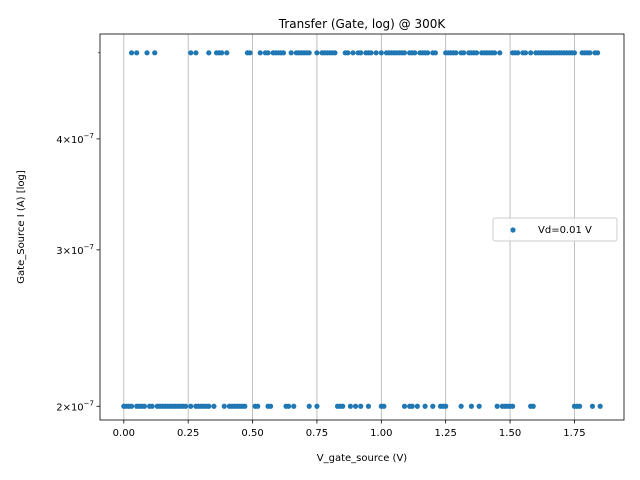  Describe the element at coordinates (362, 458) in the screenshot. I see `x-axis-label: V_gate_source (V)` at that location.